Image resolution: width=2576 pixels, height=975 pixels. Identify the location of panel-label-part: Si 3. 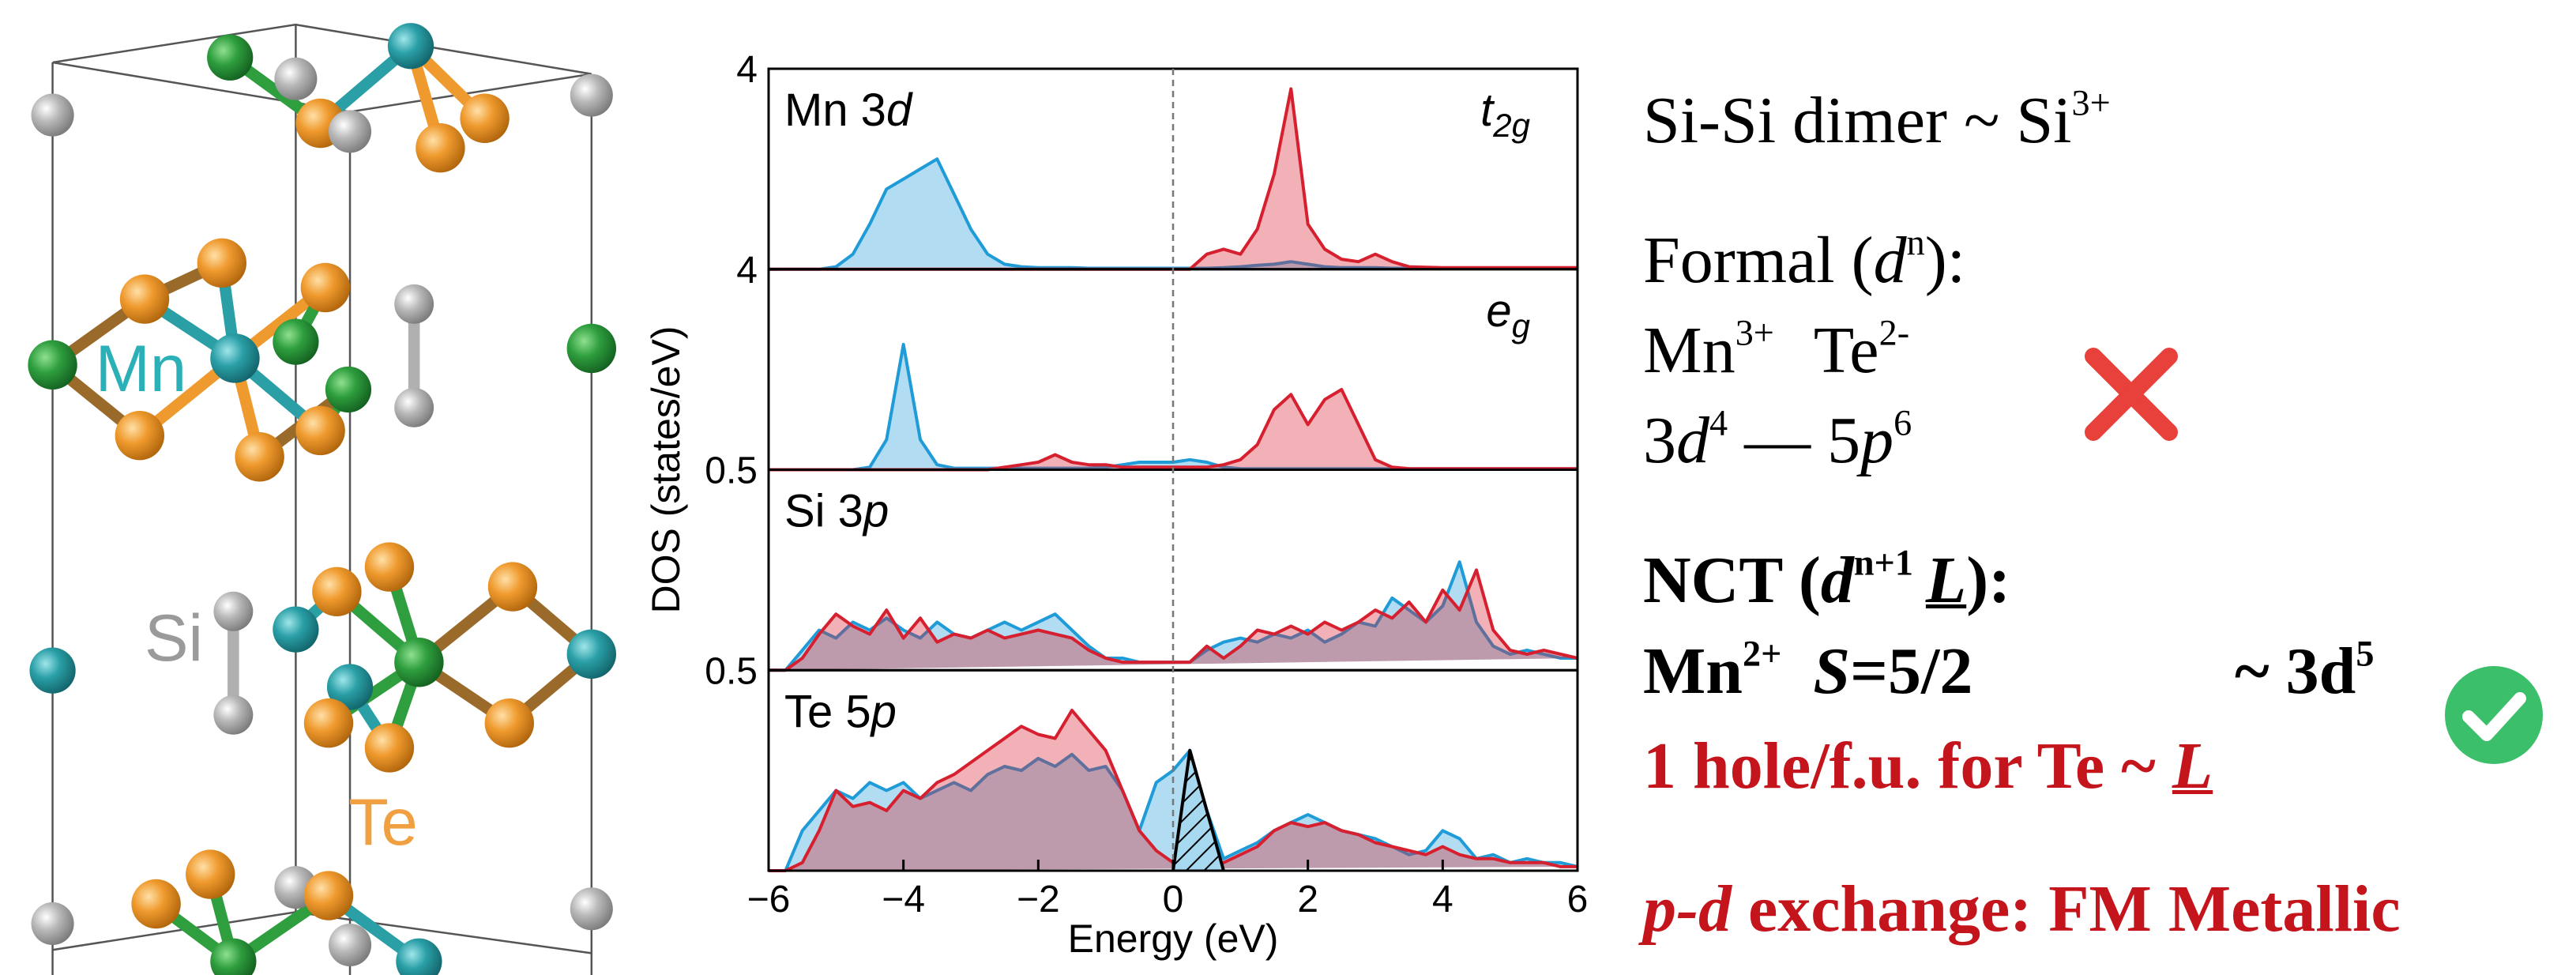
(824, 511).